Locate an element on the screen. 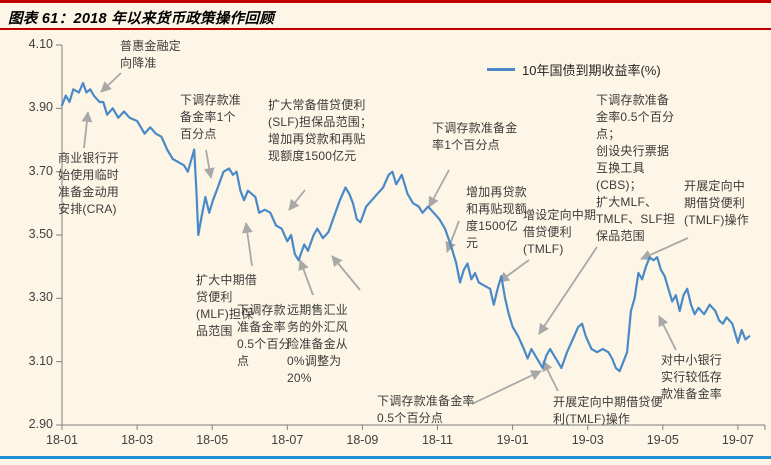 This screenshot has height=465, width=771. annotation: 下调存款准 备金率1个 百分点 is located at coordinates (211, 117).